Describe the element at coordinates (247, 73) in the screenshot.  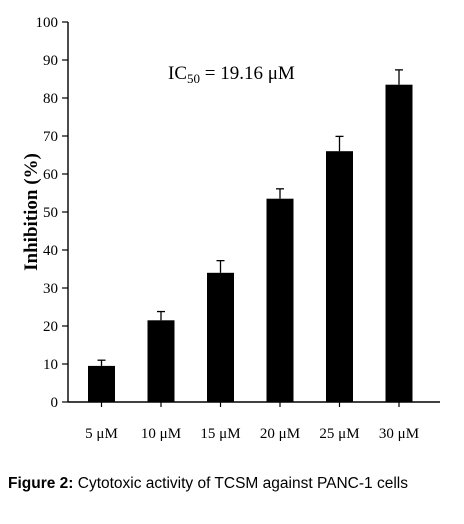
I see `ic50-value: = 19.16 μM` at that location.